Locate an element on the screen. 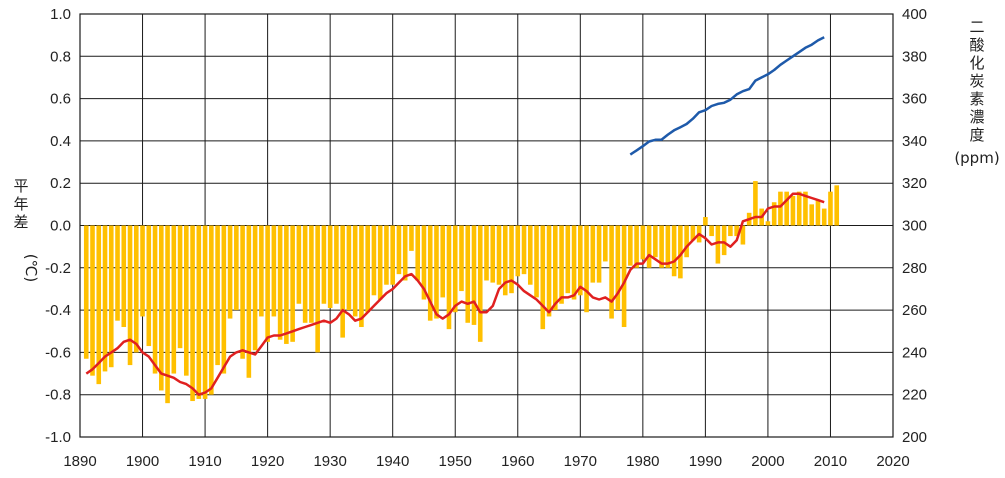  right-tick-label: 340 is located at coordinates (914, 141).